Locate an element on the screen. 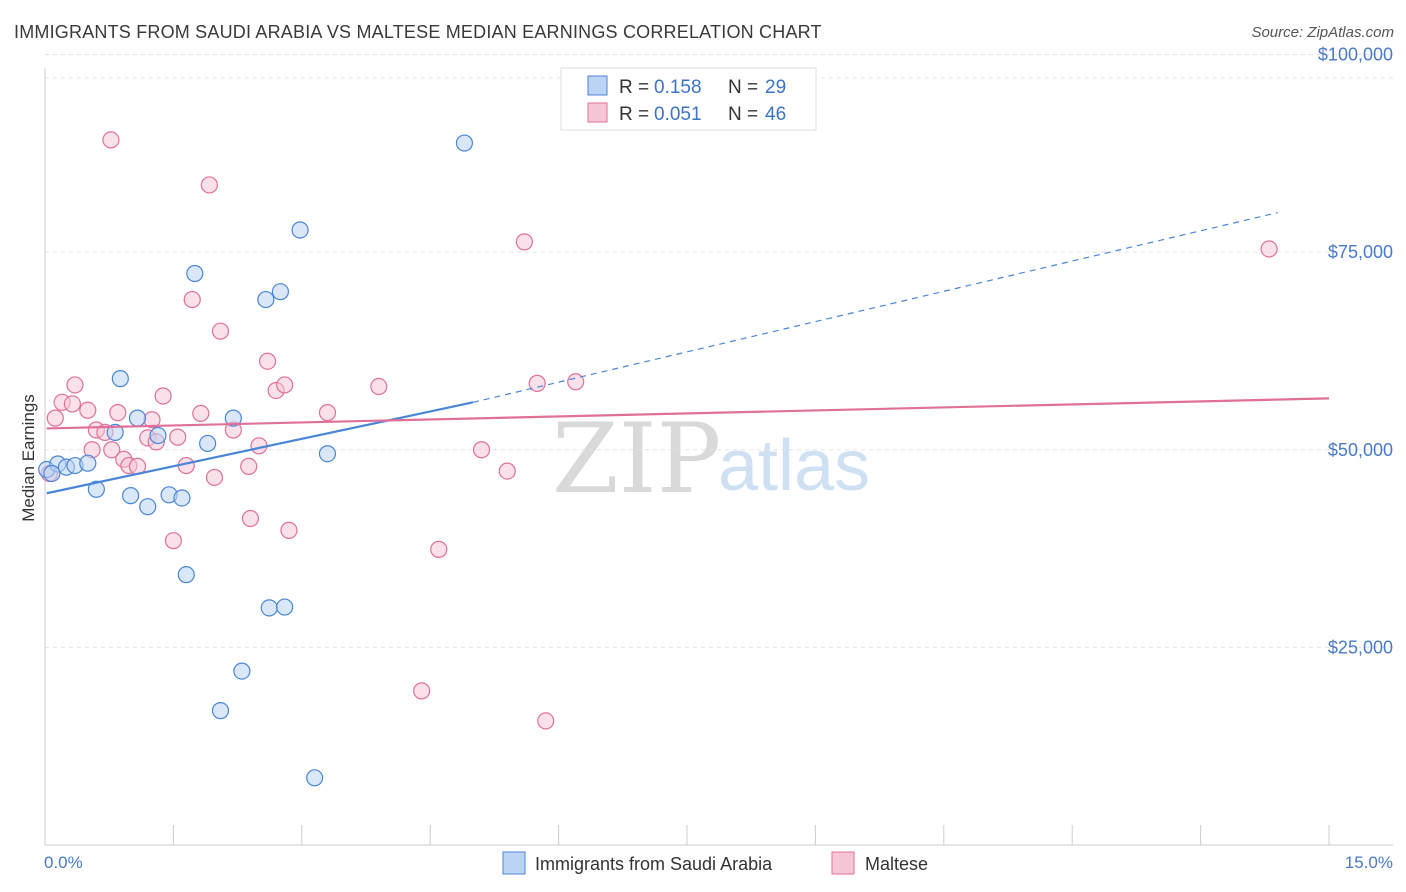 The width and height of the screenshot is (1406, 892). maltese-trend-line is located at coordinates (688, 413).